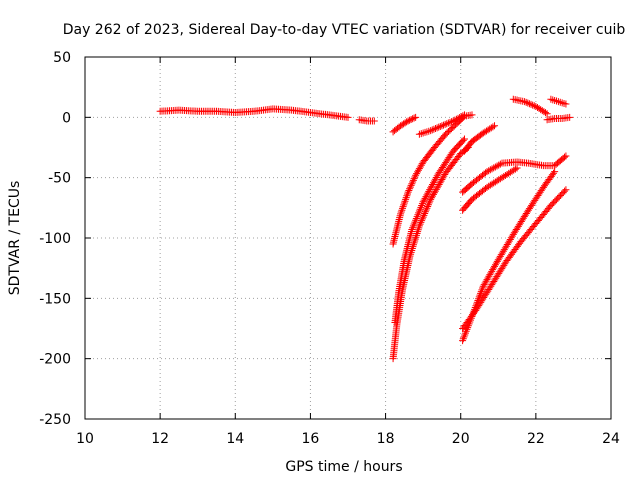  Describe the element at coordinates (386, 439) in the screenshot. I see `x-tick-label: 18` at that location.